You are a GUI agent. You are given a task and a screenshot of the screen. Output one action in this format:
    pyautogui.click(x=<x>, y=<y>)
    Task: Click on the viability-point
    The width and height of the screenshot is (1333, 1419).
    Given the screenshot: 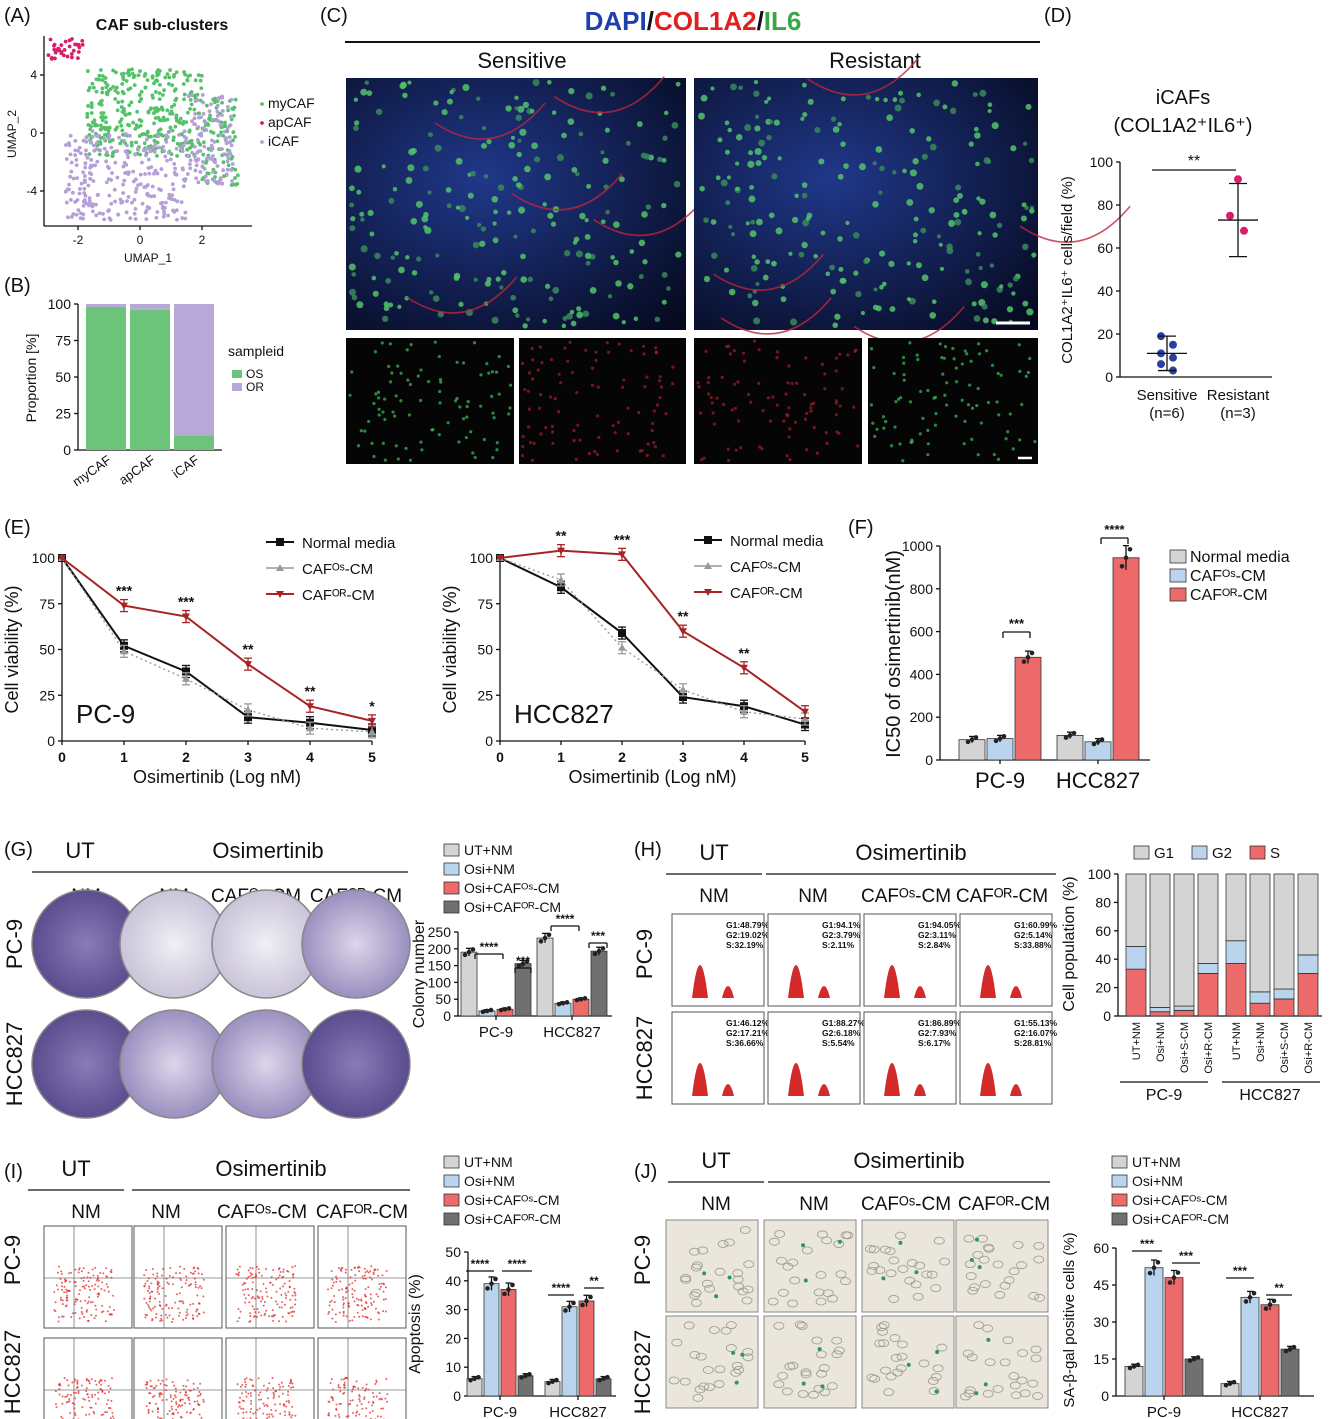 What is the action you would take?
    pyautogui.click(x=186, y=617)
    